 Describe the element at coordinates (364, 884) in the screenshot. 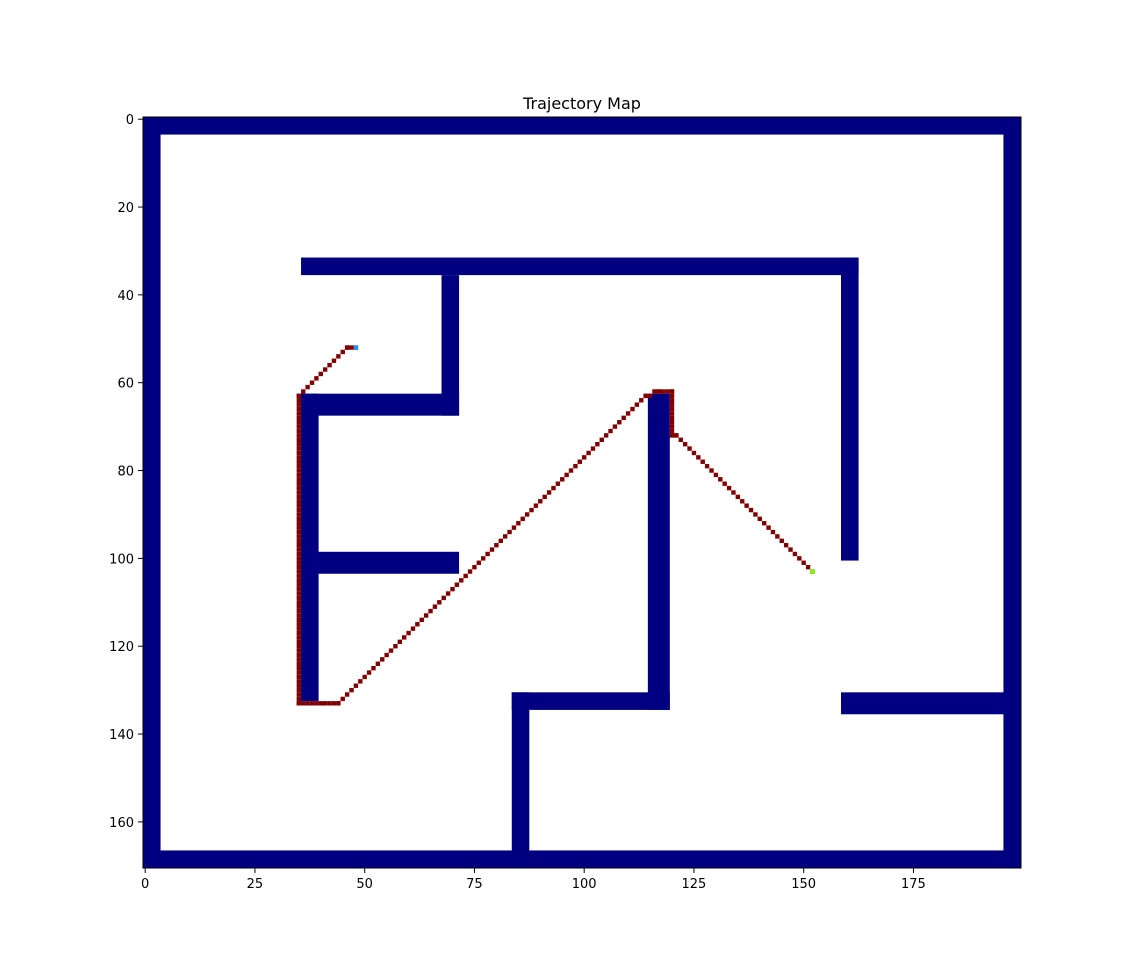

I see `x-tick-label: 50` at that location.